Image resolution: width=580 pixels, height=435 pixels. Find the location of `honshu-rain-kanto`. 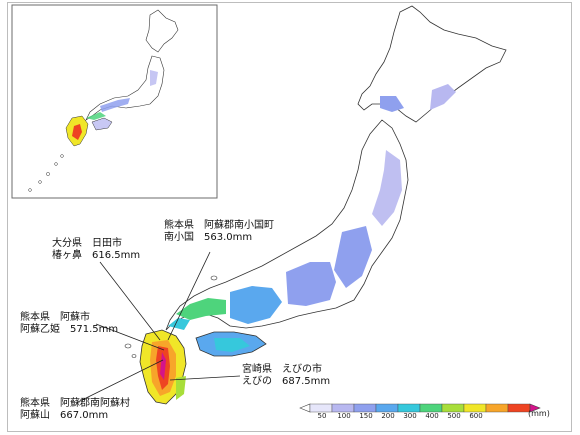

honshu-rain-kanto is located at coordinates (353, 257).